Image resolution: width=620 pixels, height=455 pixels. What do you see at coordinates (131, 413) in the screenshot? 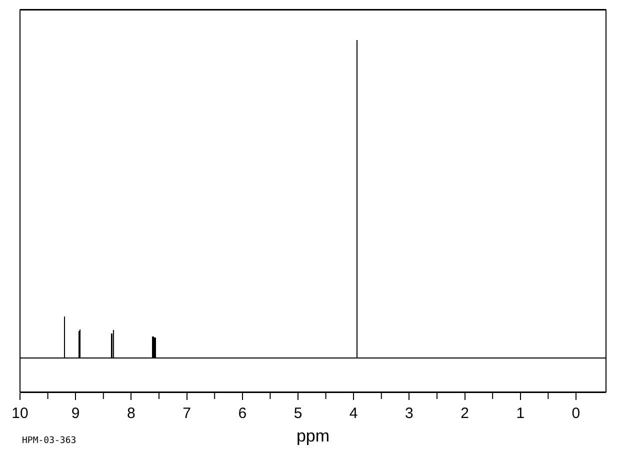
I see `x-tick-label: 8` at bounding box center [131, 413].